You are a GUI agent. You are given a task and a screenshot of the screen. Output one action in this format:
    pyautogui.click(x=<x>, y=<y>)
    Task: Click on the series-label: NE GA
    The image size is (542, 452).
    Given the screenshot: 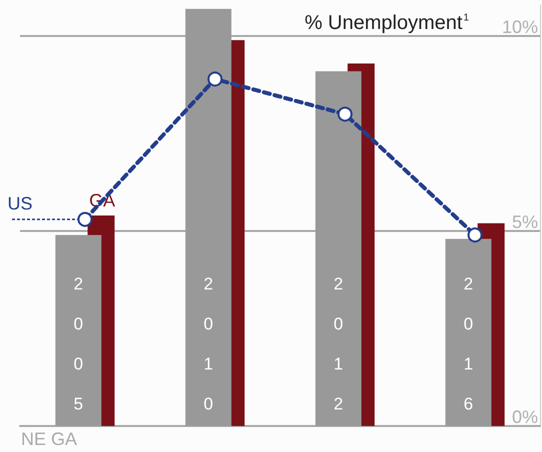 What is the action you would take?
    pyautogui.click(x=49, y=439)
    